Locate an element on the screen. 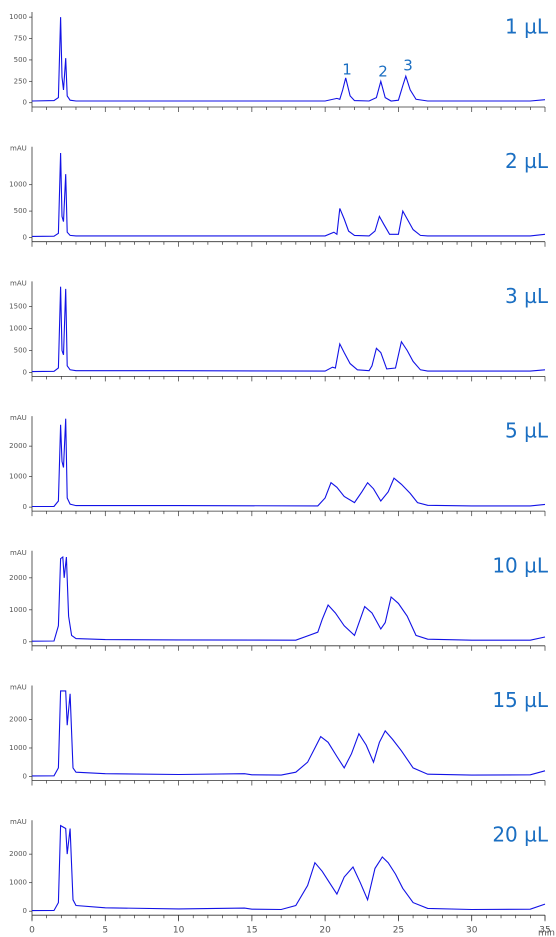 The image size is (556, 937). x-tick-label: 35 is located at coordinates (544, 931).